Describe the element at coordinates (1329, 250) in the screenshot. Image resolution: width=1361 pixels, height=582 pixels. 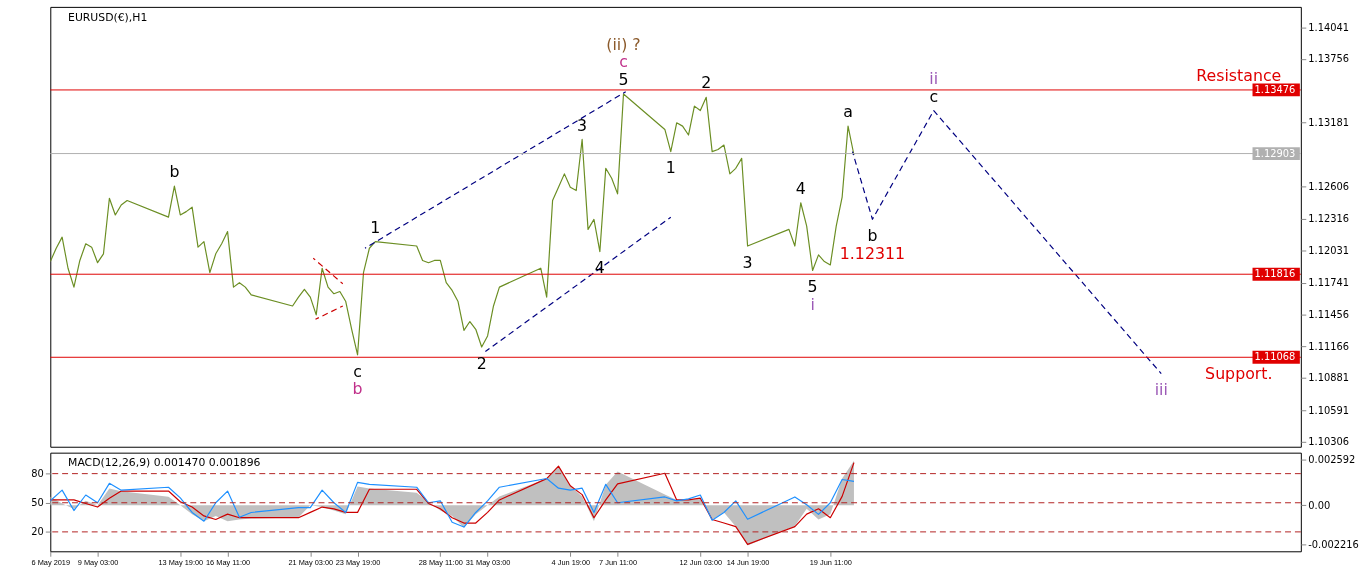
I see `y-tick-label: 1.12031` at that location.